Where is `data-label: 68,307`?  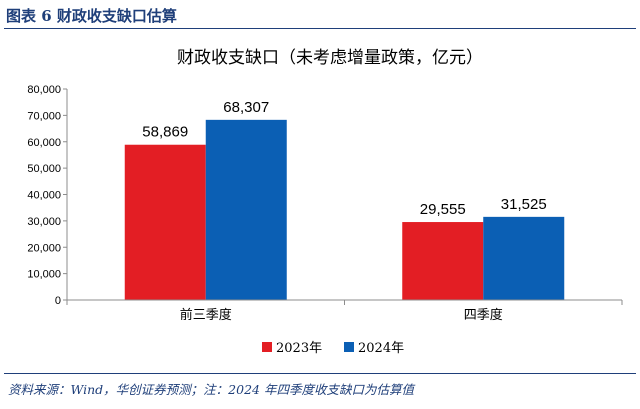
data-label: 68,307 is located at coordinates (246, 107).